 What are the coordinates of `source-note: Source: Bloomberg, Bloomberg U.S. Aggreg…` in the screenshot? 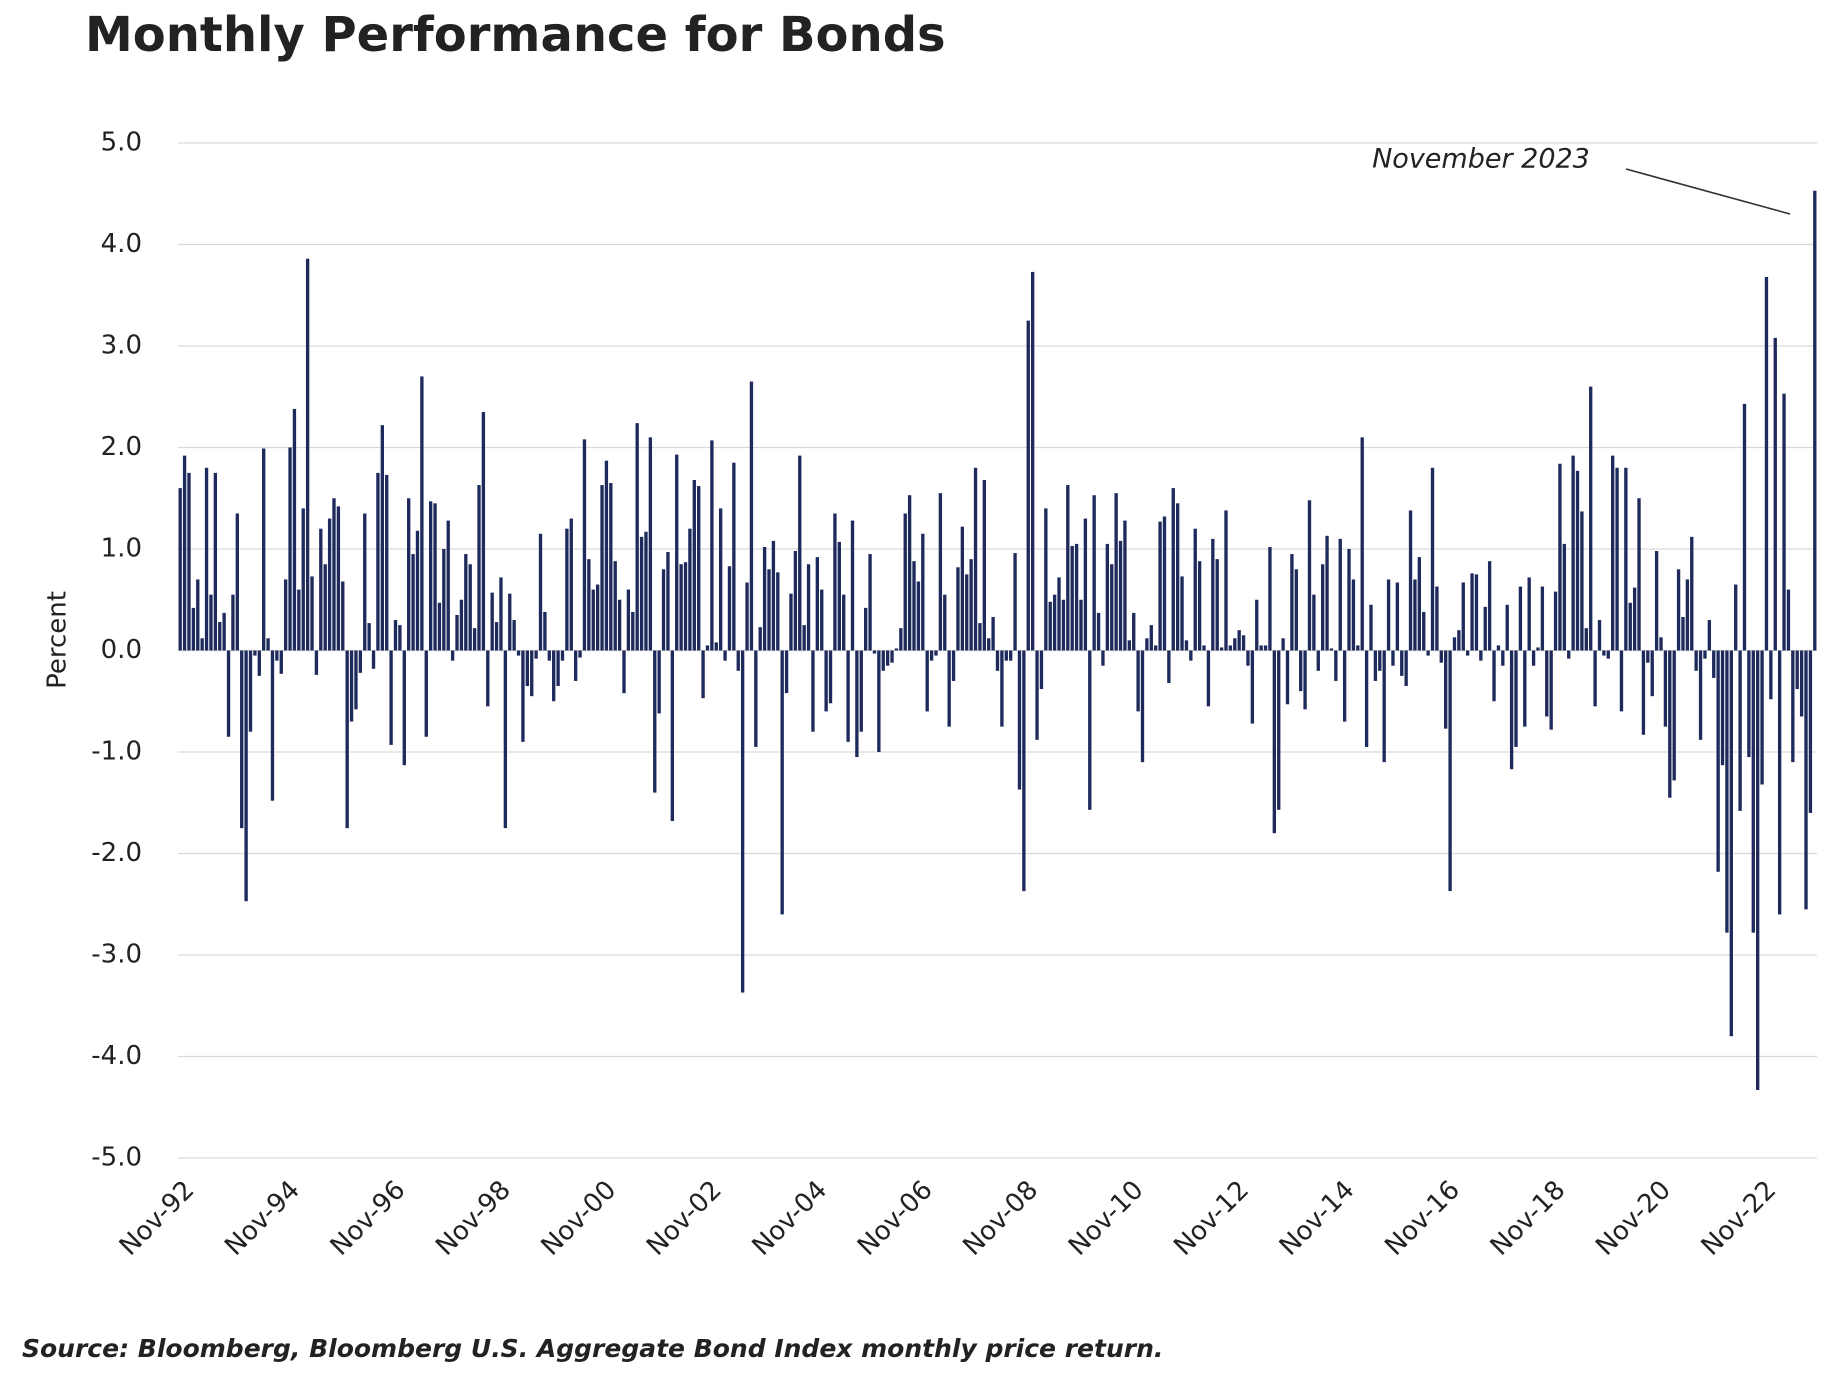 It's located at (592, 1348).